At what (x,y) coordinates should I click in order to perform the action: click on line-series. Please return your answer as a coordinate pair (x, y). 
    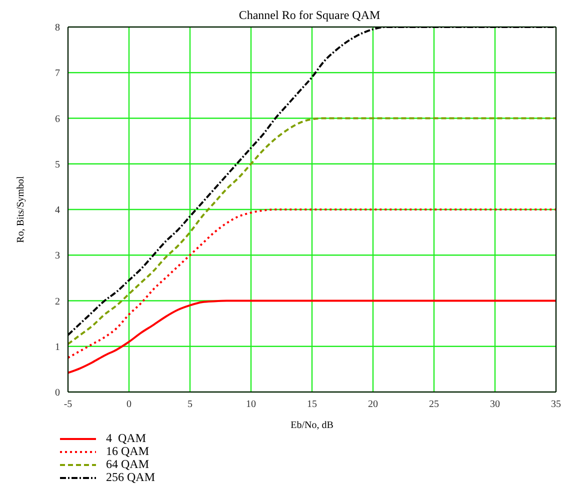
    Looking at the image, I should click on (312, 337).